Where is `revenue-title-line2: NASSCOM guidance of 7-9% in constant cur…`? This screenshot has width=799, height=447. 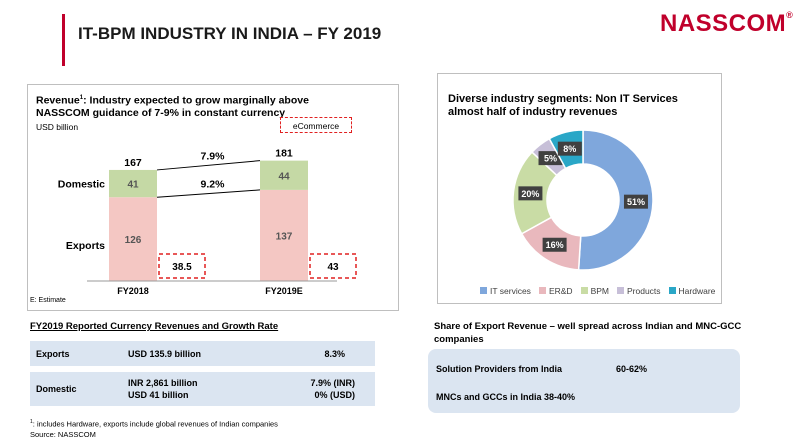
revenue-title-line2: NASSCOM guidance of 7-9% in constant cur… is located at coordinates (161, 112).